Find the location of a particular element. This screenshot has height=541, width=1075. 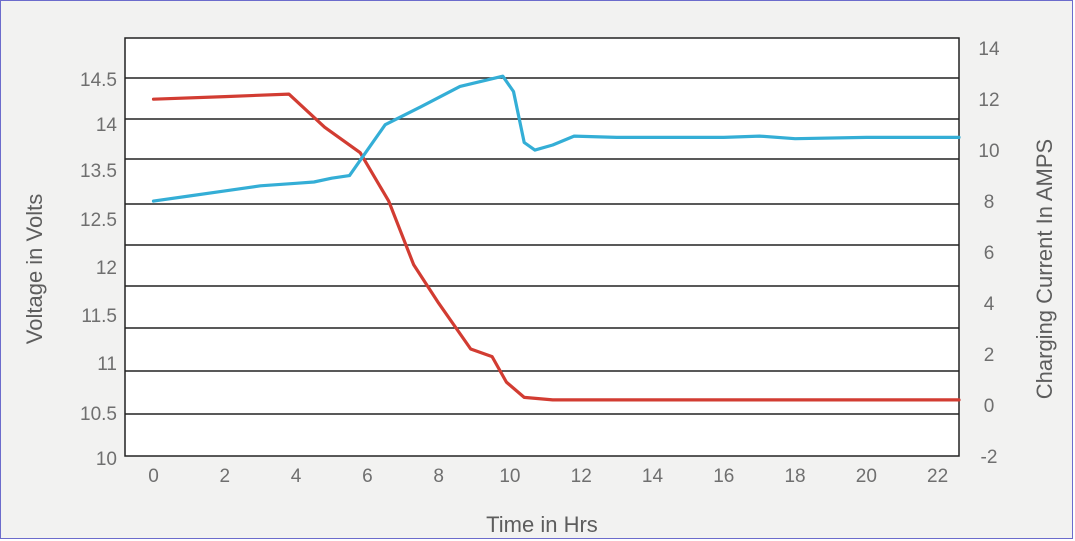

right-tick-label: 14 is located at coordinates (989, 49).